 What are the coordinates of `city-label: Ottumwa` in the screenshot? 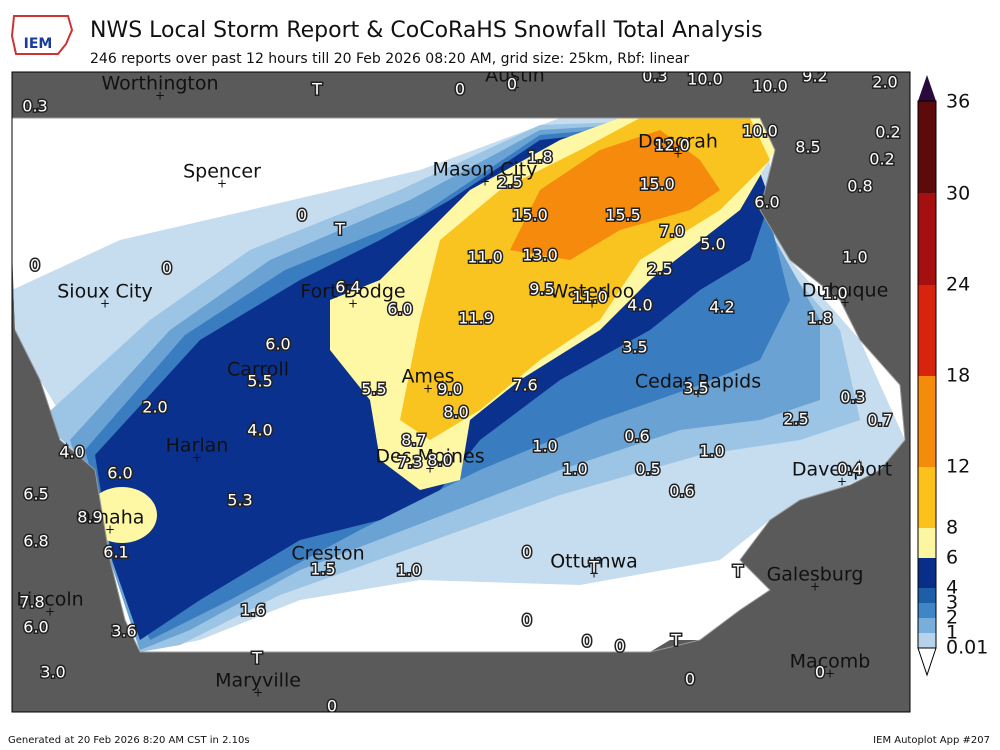 It's located at (594, 562).